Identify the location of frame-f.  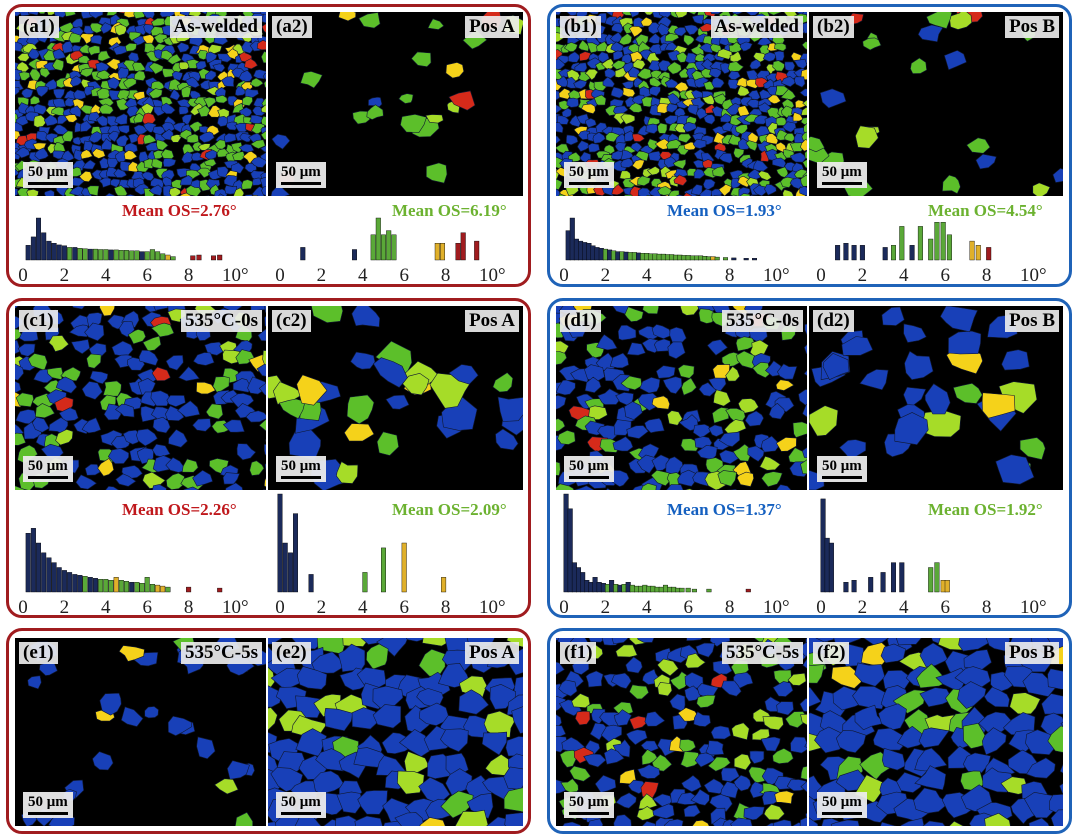
(809, 731).